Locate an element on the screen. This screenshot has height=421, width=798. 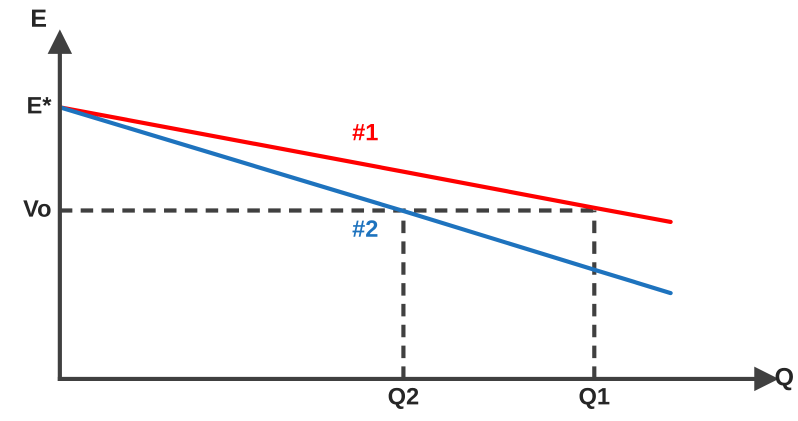
series-label: #1 is located at coordinates (365, 132).